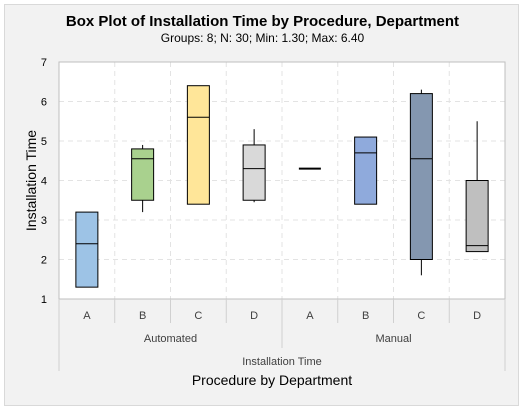 This screenshot has height=412, width=525. I want to click on y-axis-title: Installation Time, so click(31, 180).